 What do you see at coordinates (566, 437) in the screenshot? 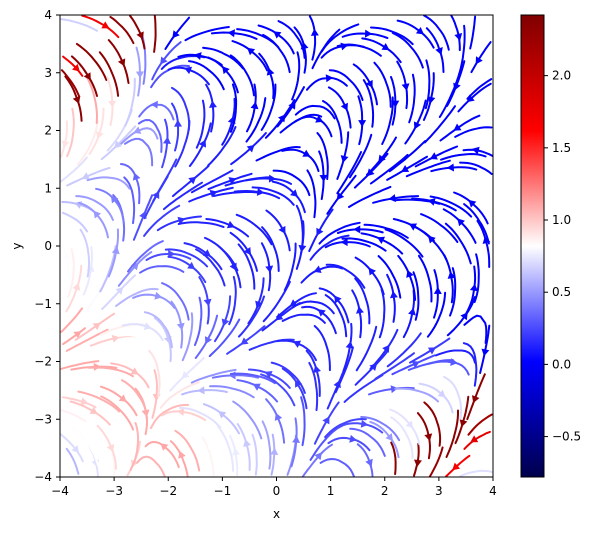
I see `colorbar-tick-label: −0.5` at bounding box center [566, 437].